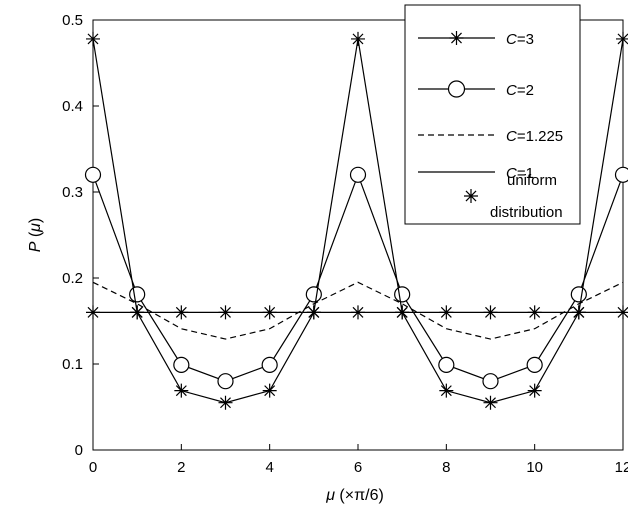 This screenshot has width=628, height=512. I want to click on legend-label-c3: C=3, so click(520, 39).